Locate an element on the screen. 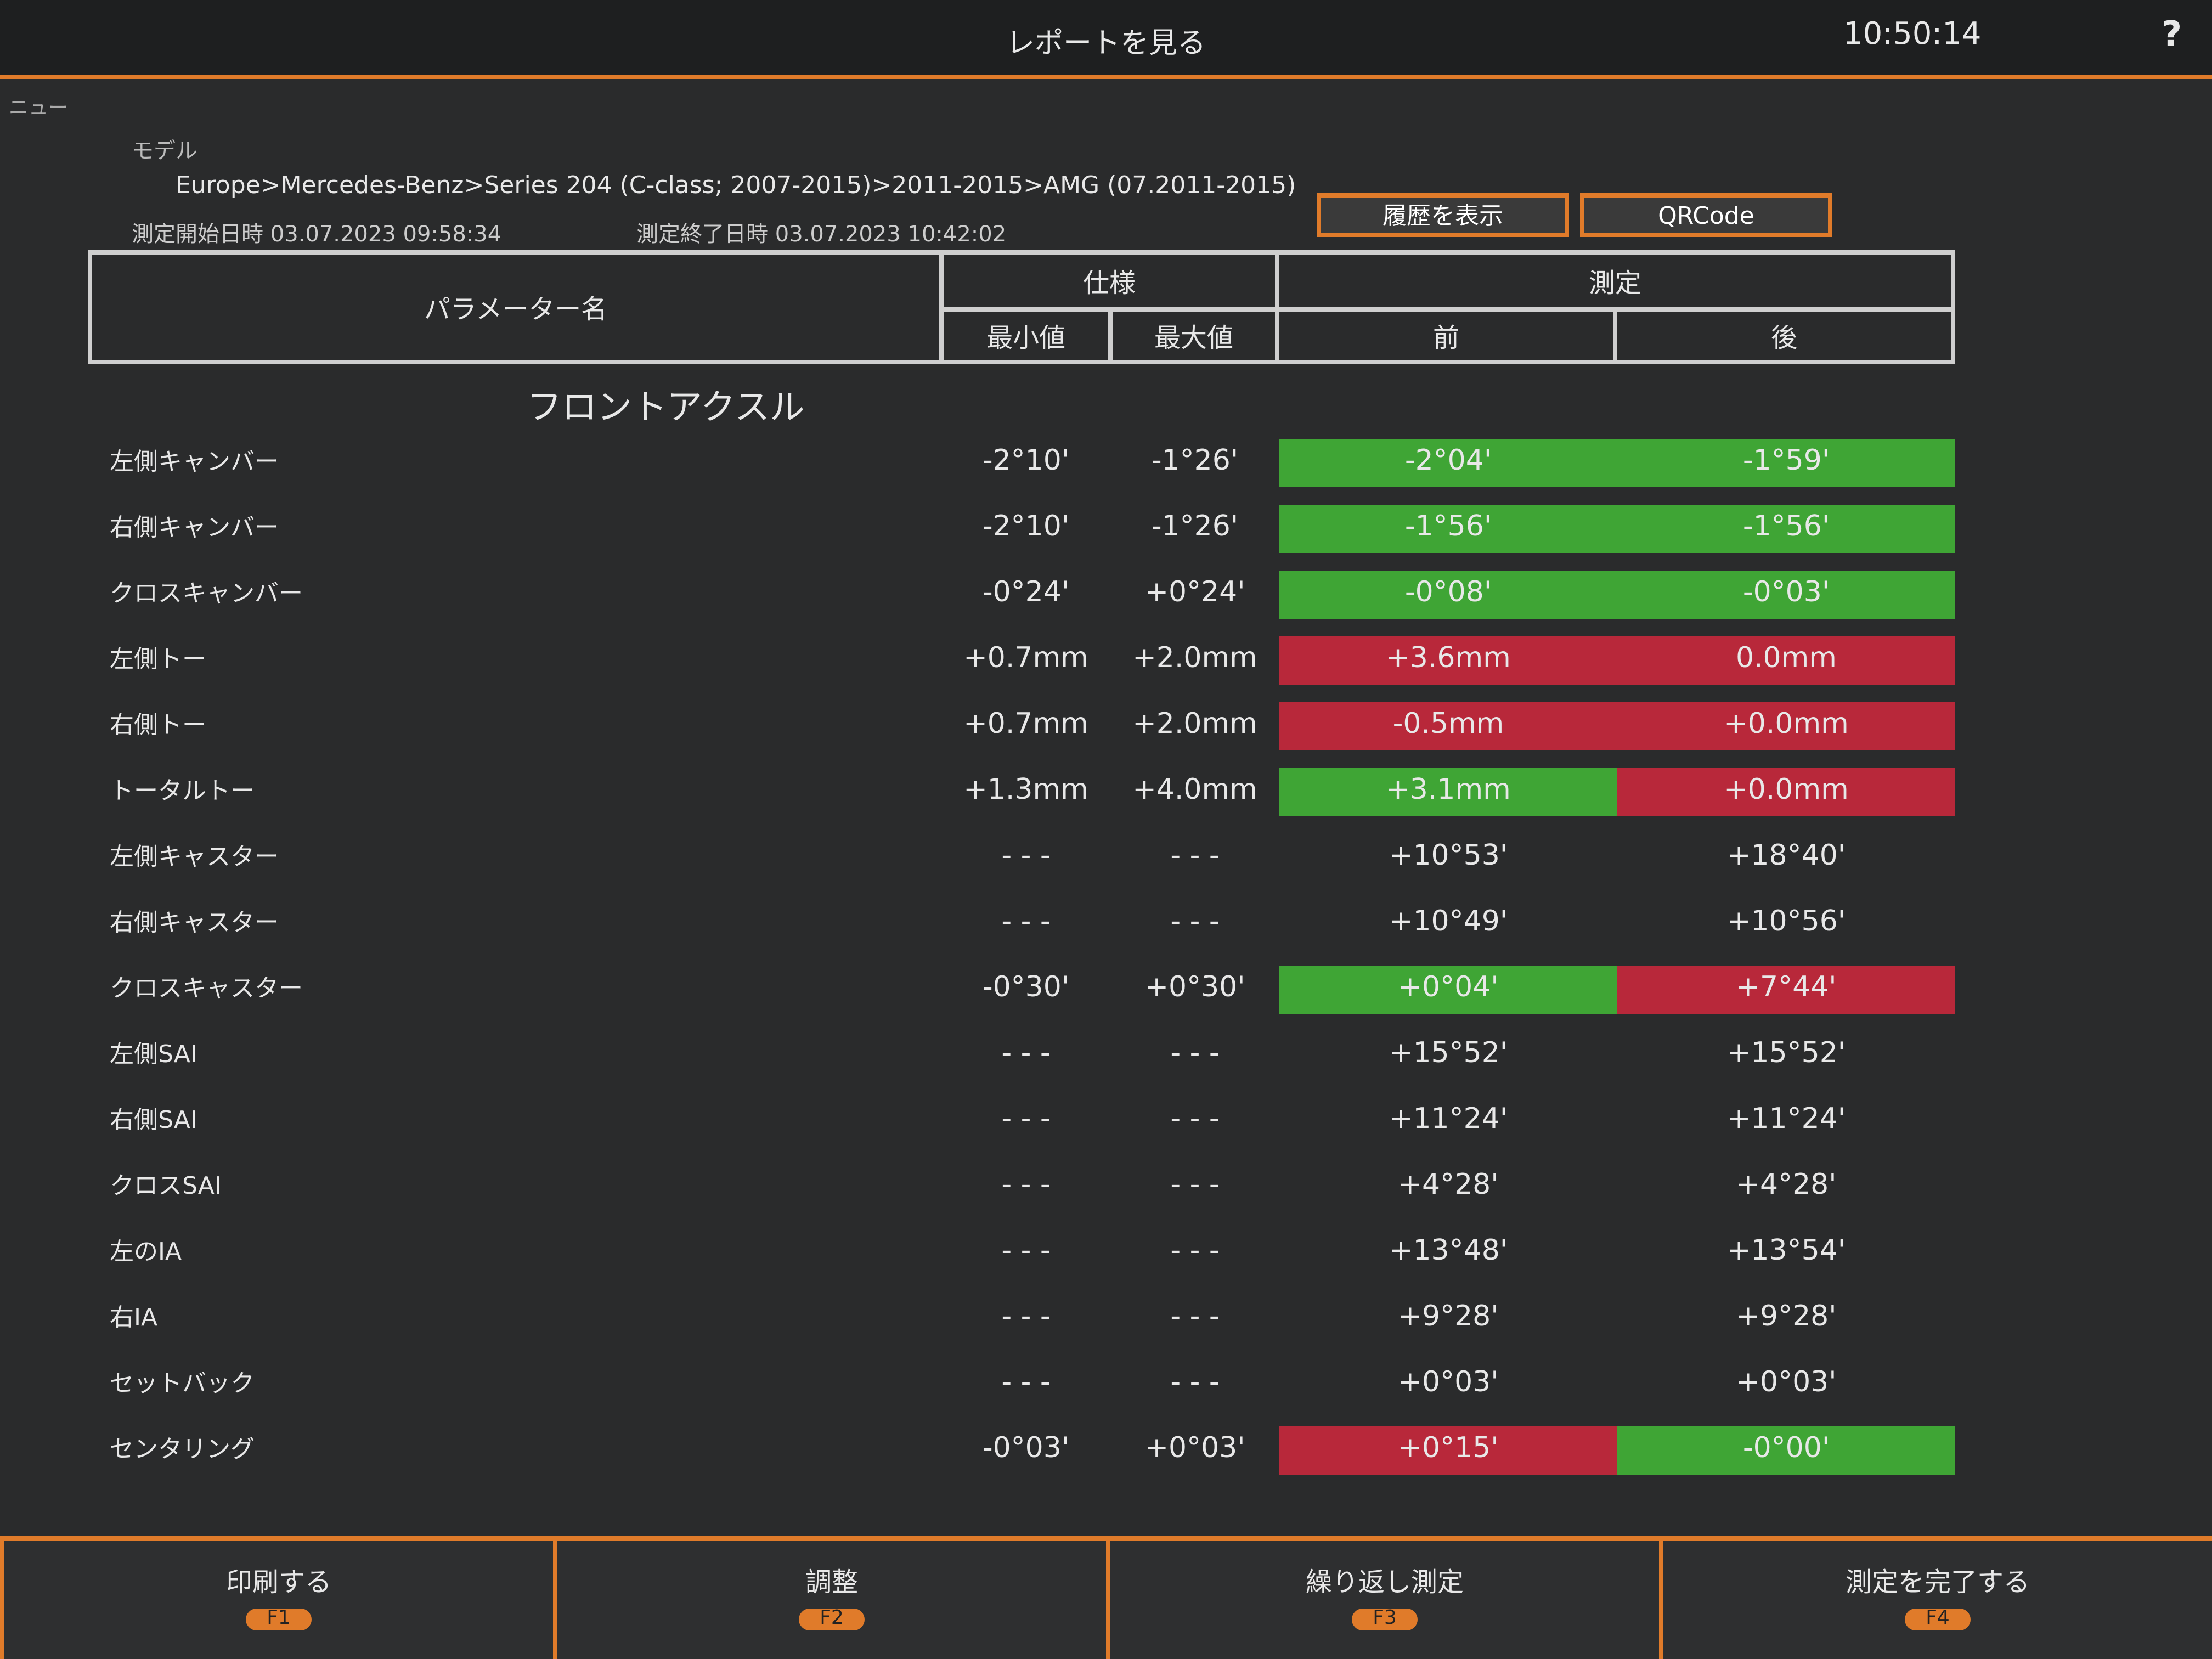  table-row: 右側キャスター - - - - - - +10°49' +10°56' is located at coordinates (1075, 924).